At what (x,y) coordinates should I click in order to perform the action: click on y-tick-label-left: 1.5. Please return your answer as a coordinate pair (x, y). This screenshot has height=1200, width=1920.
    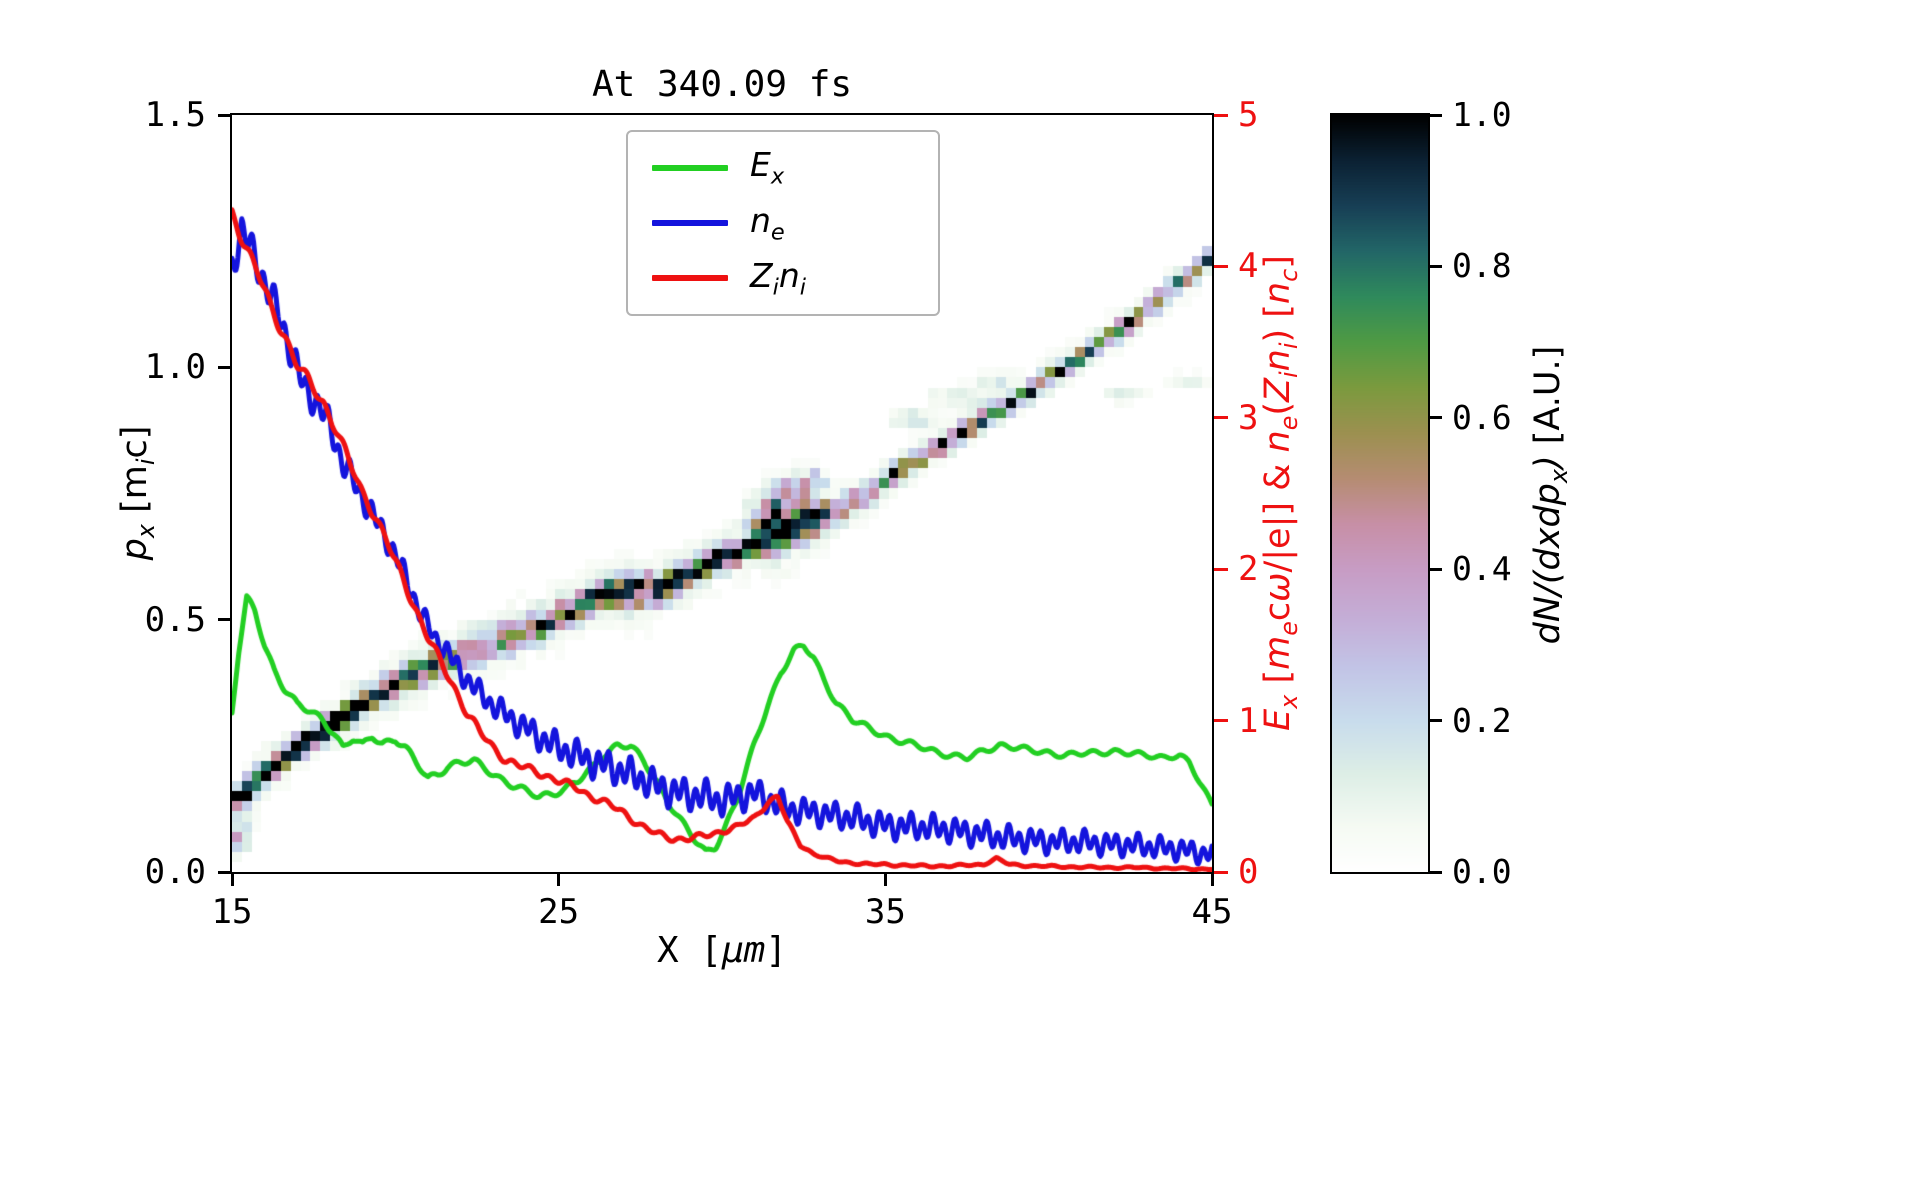
    Looking at the image, I should click on (175, 115).